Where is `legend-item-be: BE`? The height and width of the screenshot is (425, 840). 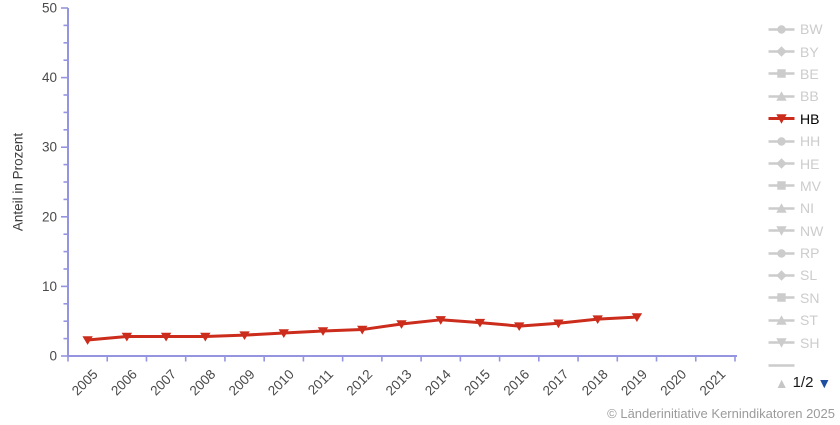
legend-item-be: BE is located at coordinates (804, 74).